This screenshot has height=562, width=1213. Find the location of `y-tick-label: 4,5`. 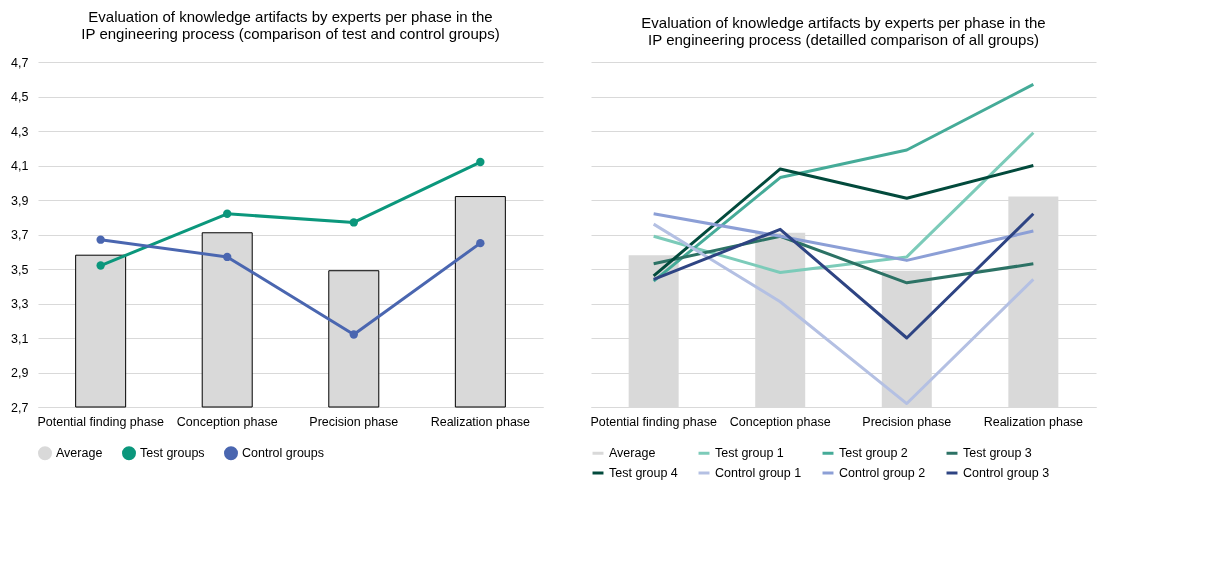

y-tick-label: 4,5 is located at coordinates (20, 97).